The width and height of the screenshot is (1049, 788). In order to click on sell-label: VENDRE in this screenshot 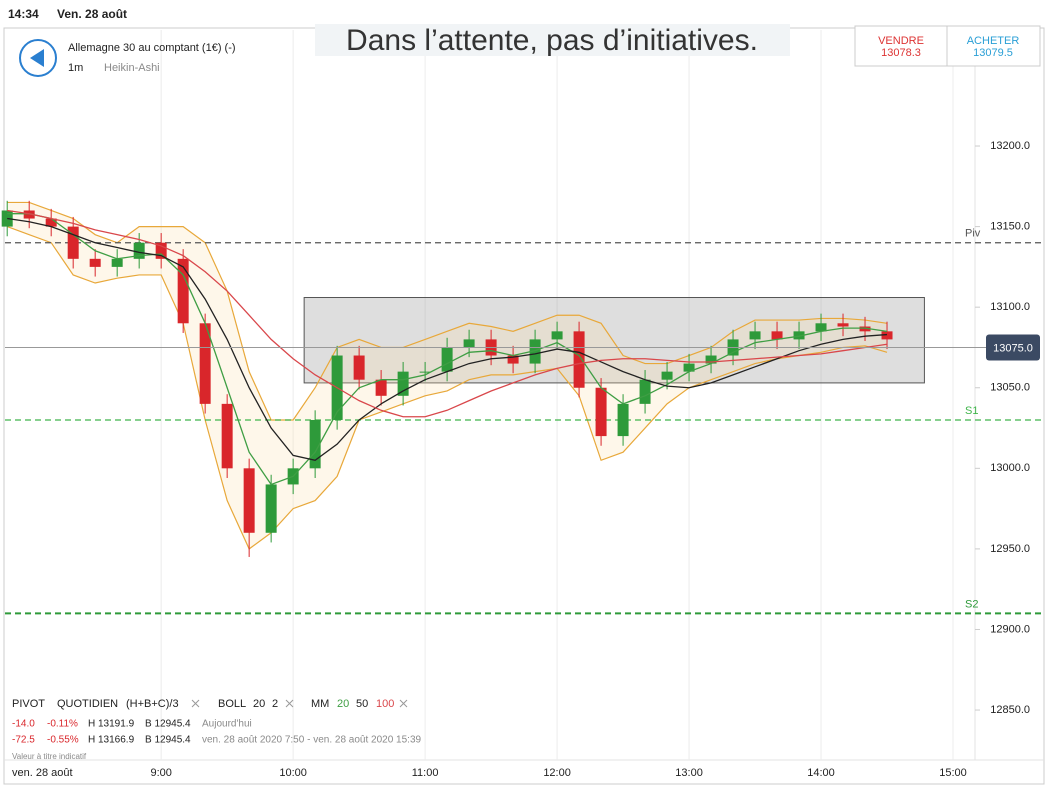, I will do `click(901, 41)`.